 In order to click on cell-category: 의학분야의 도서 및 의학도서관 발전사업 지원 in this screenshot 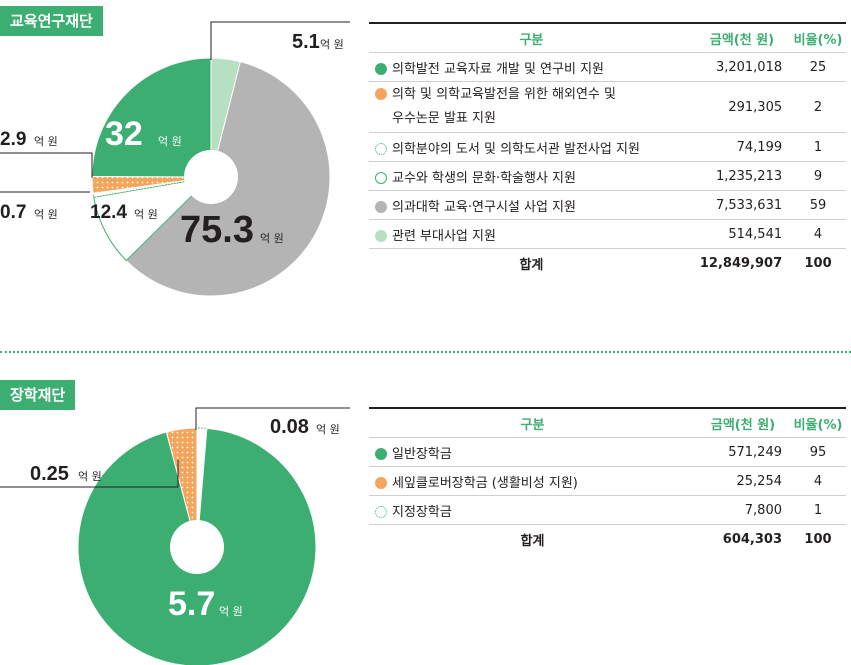, I will do `click(531, 147)`.